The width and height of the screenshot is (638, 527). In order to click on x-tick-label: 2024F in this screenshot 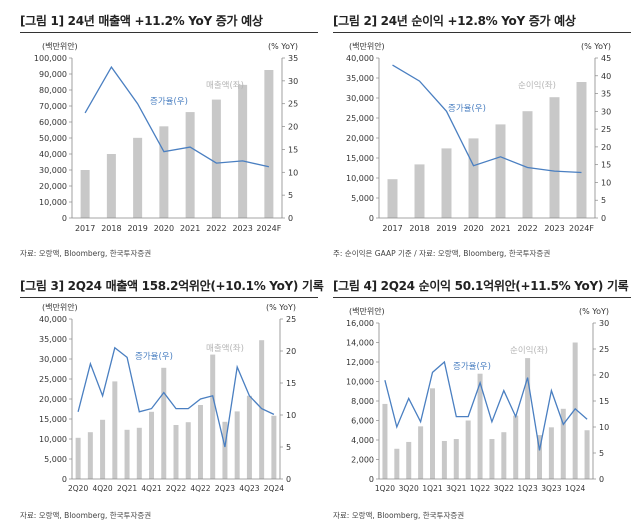, I will do `click(581, 228)`.